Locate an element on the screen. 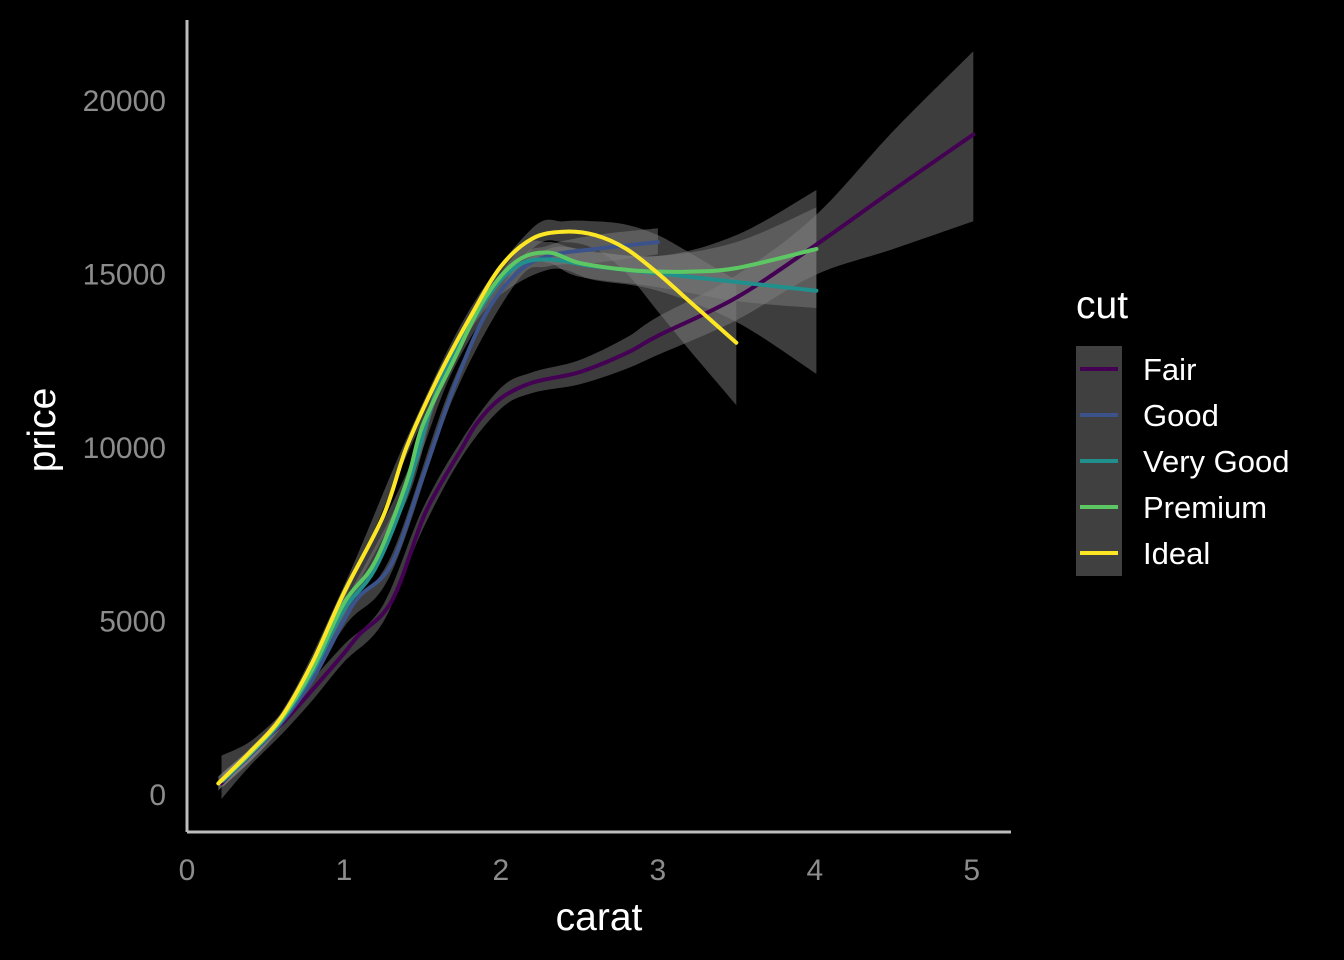 This screenshot has width=1344, height=960. y-tick-label: 0 is located at coordinates (157, 795).